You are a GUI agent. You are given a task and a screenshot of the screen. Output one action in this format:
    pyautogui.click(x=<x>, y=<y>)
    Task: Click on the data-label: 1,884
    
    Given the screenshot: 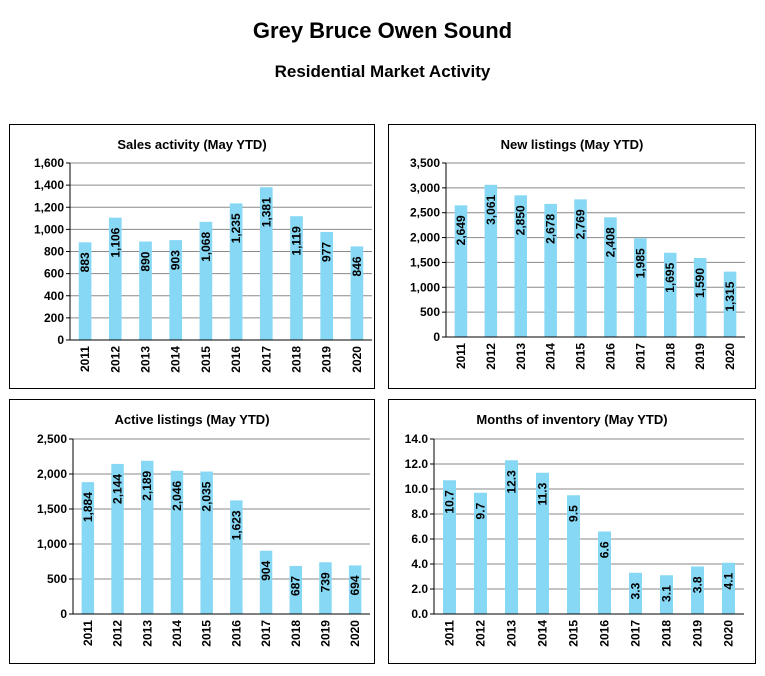 What is the action you would take?
    pyautogui.click(x=88, y=507)
    